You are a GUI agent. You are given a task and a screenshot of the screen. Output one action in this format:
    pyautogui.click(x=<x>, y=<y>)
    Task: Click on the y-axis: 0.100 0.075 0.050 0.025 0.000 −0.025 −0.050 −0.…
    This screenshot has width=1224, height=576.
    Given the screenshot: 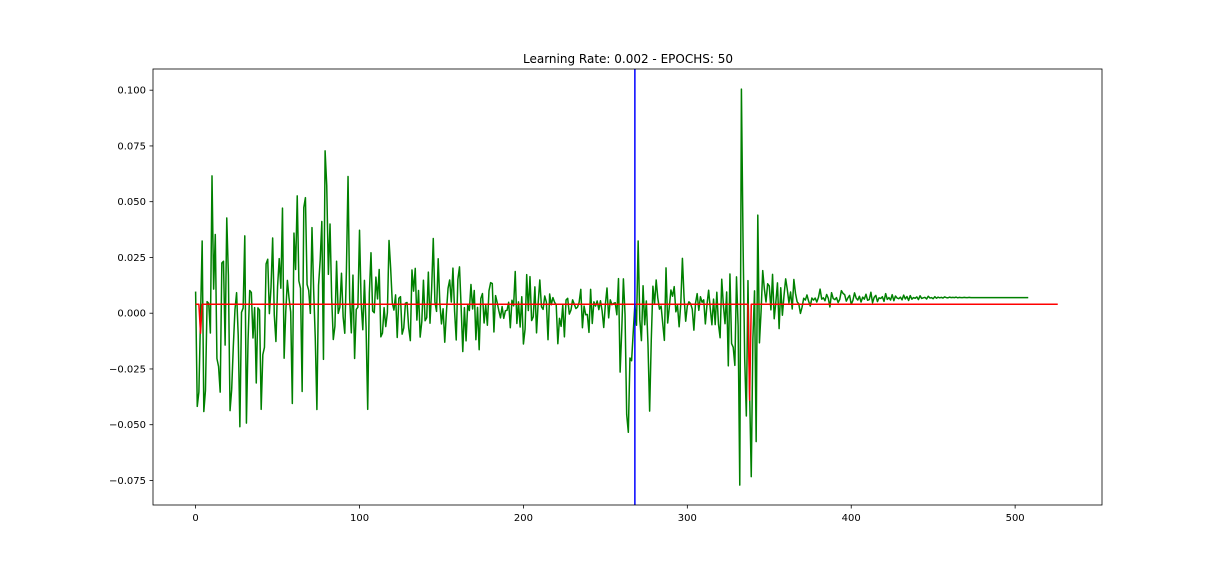 What is the action you would take?
    pyautogui.click(x=131, y=286)
    